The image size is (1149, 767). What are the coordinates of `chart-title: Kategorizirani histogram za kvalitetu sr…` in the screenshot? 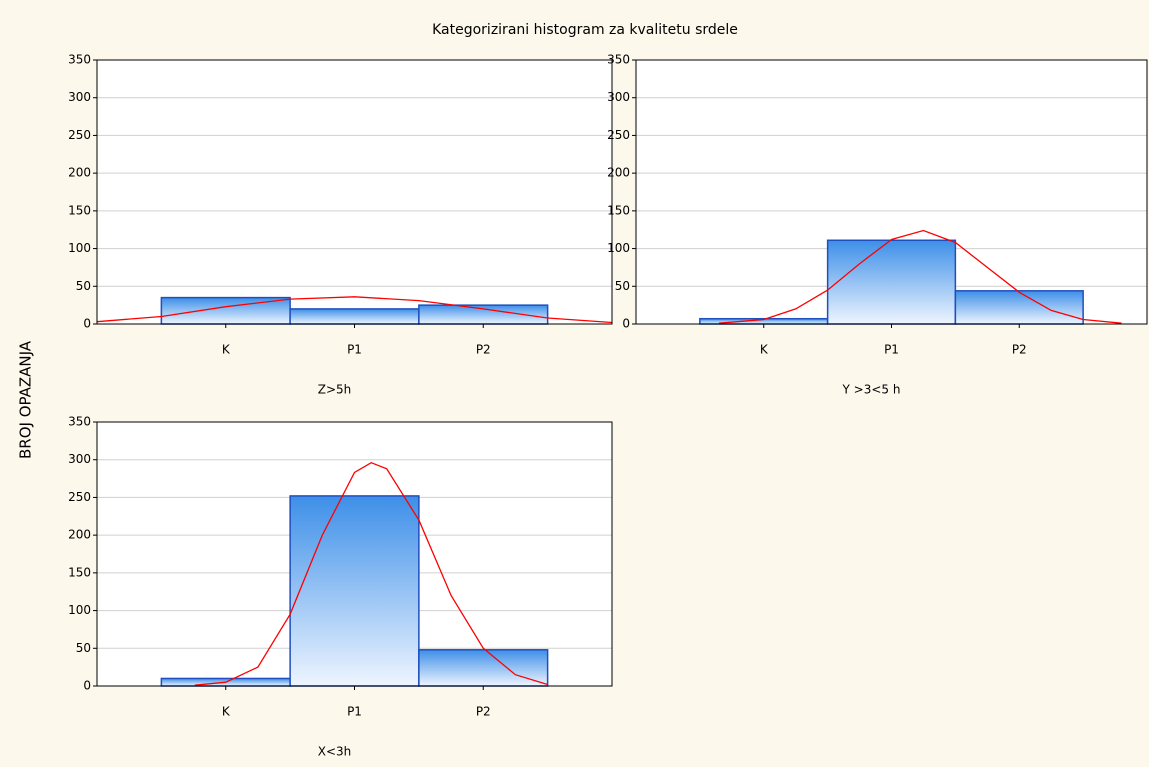 It's located at (585, 30).